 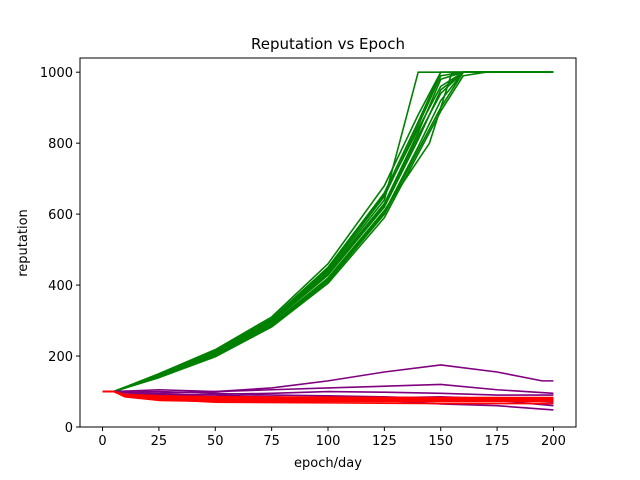 I want to click on y-tick-label: 600, so click(x=60, y=215).